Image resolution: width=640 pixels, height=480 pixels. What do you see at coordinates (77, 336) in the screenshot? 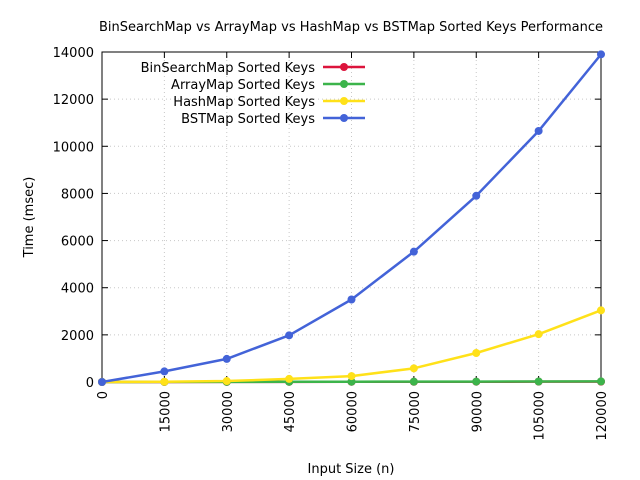
I see `y-tick-label: 2000` at bounding box center [77, 336].